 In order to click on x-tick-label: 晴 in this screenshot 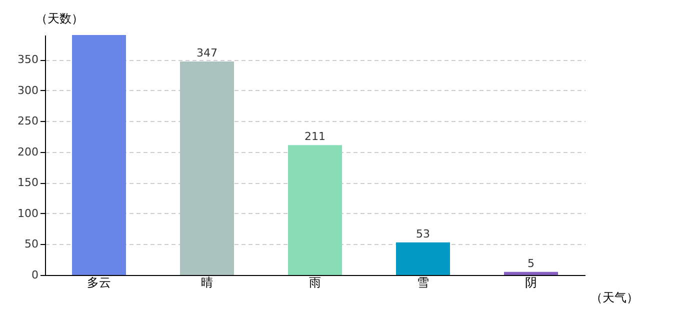, I will do `click(207, 283)`.